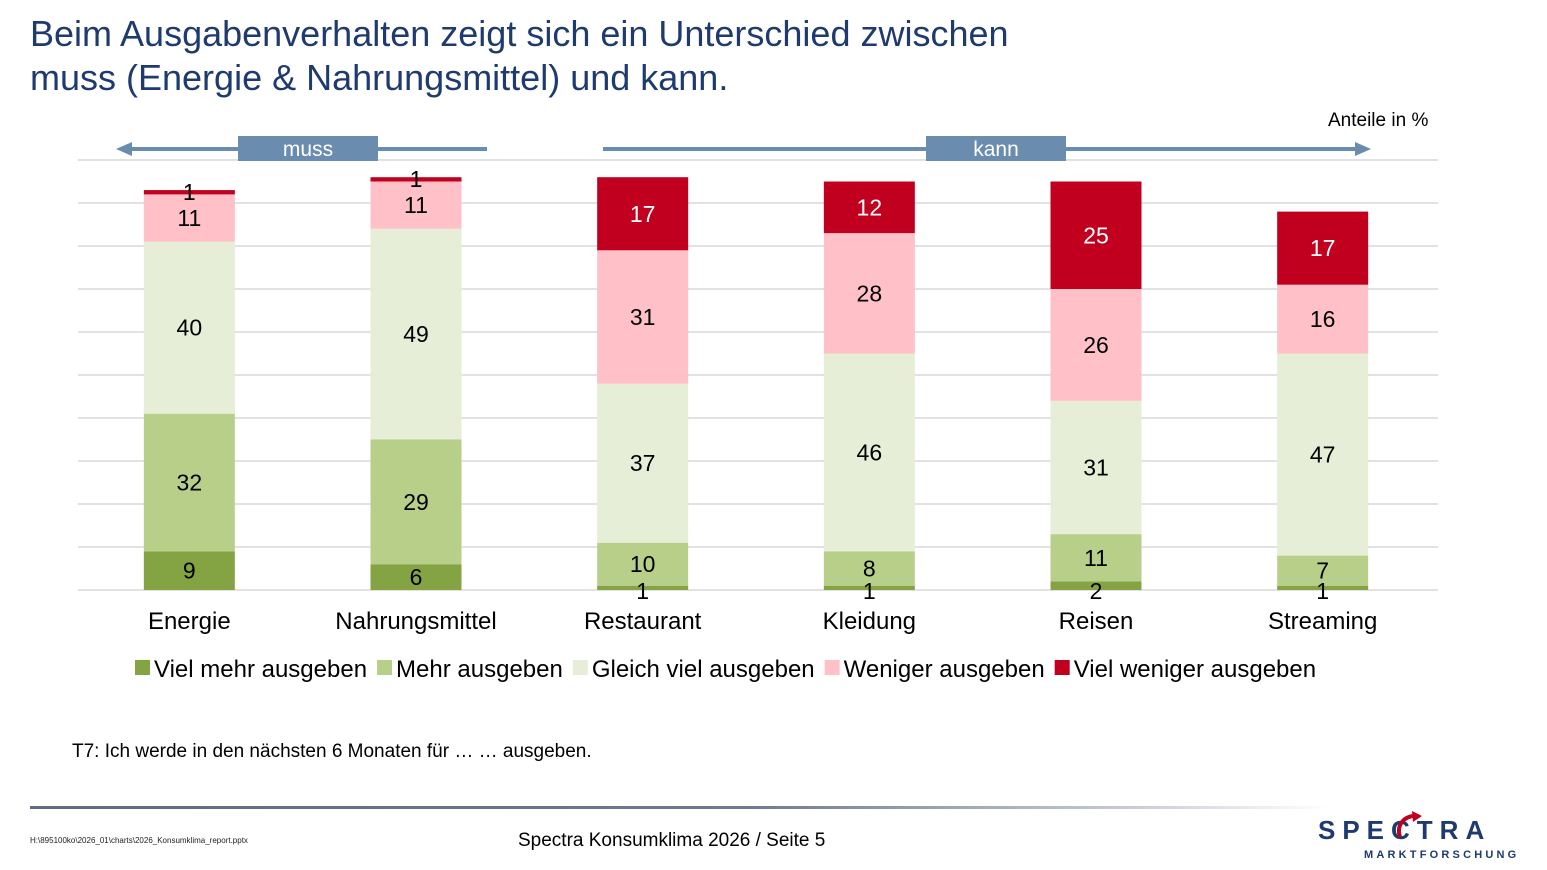  I want to click on data-label: 49, so click(416, 334).